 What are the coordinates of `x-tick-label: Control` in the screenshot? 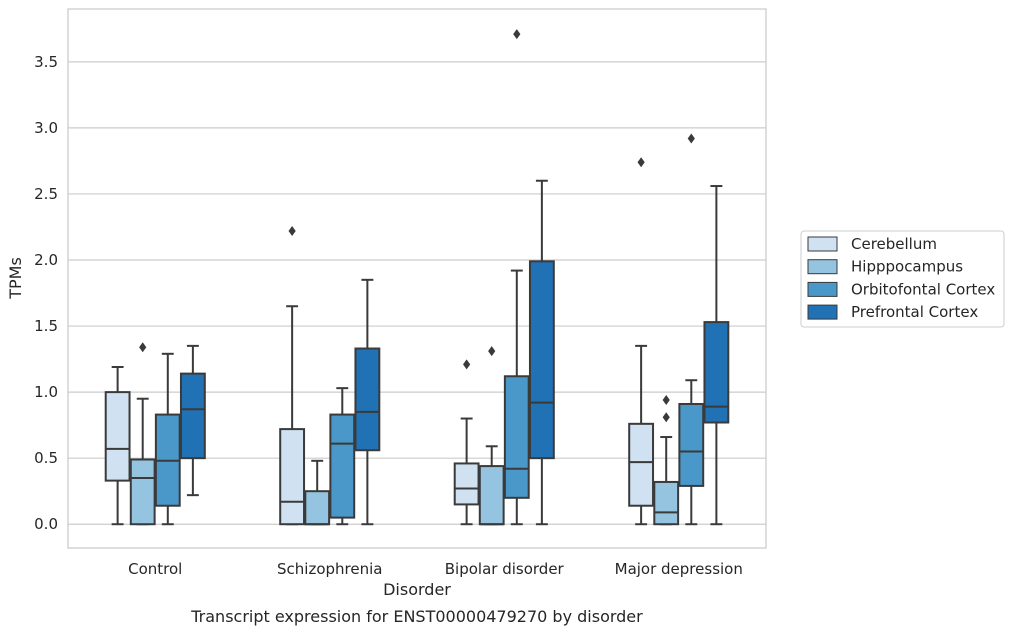 It's located at (155, 569).